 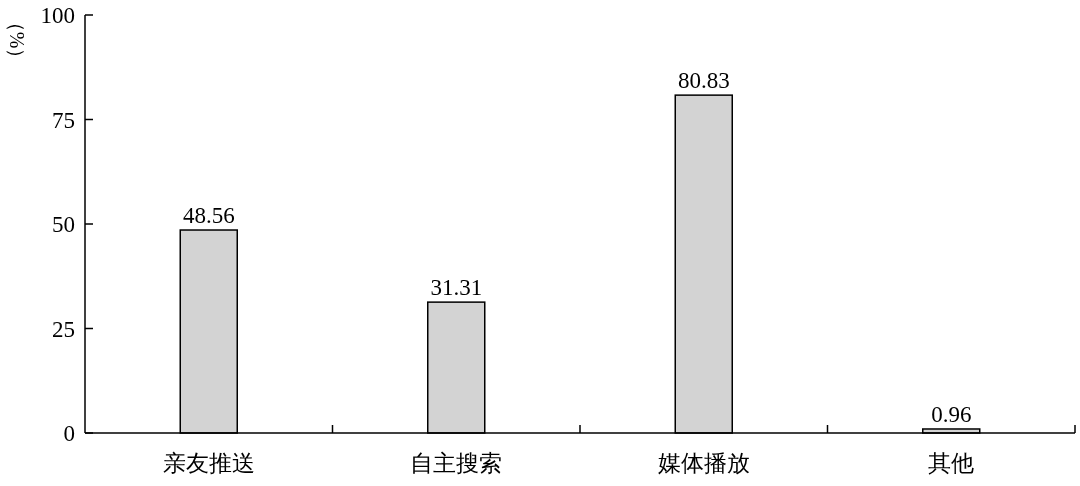 What do you see at coordinates (456, 288) in the screenshot?
I see `data-label: 31.31` at bounding box center [456, 288].